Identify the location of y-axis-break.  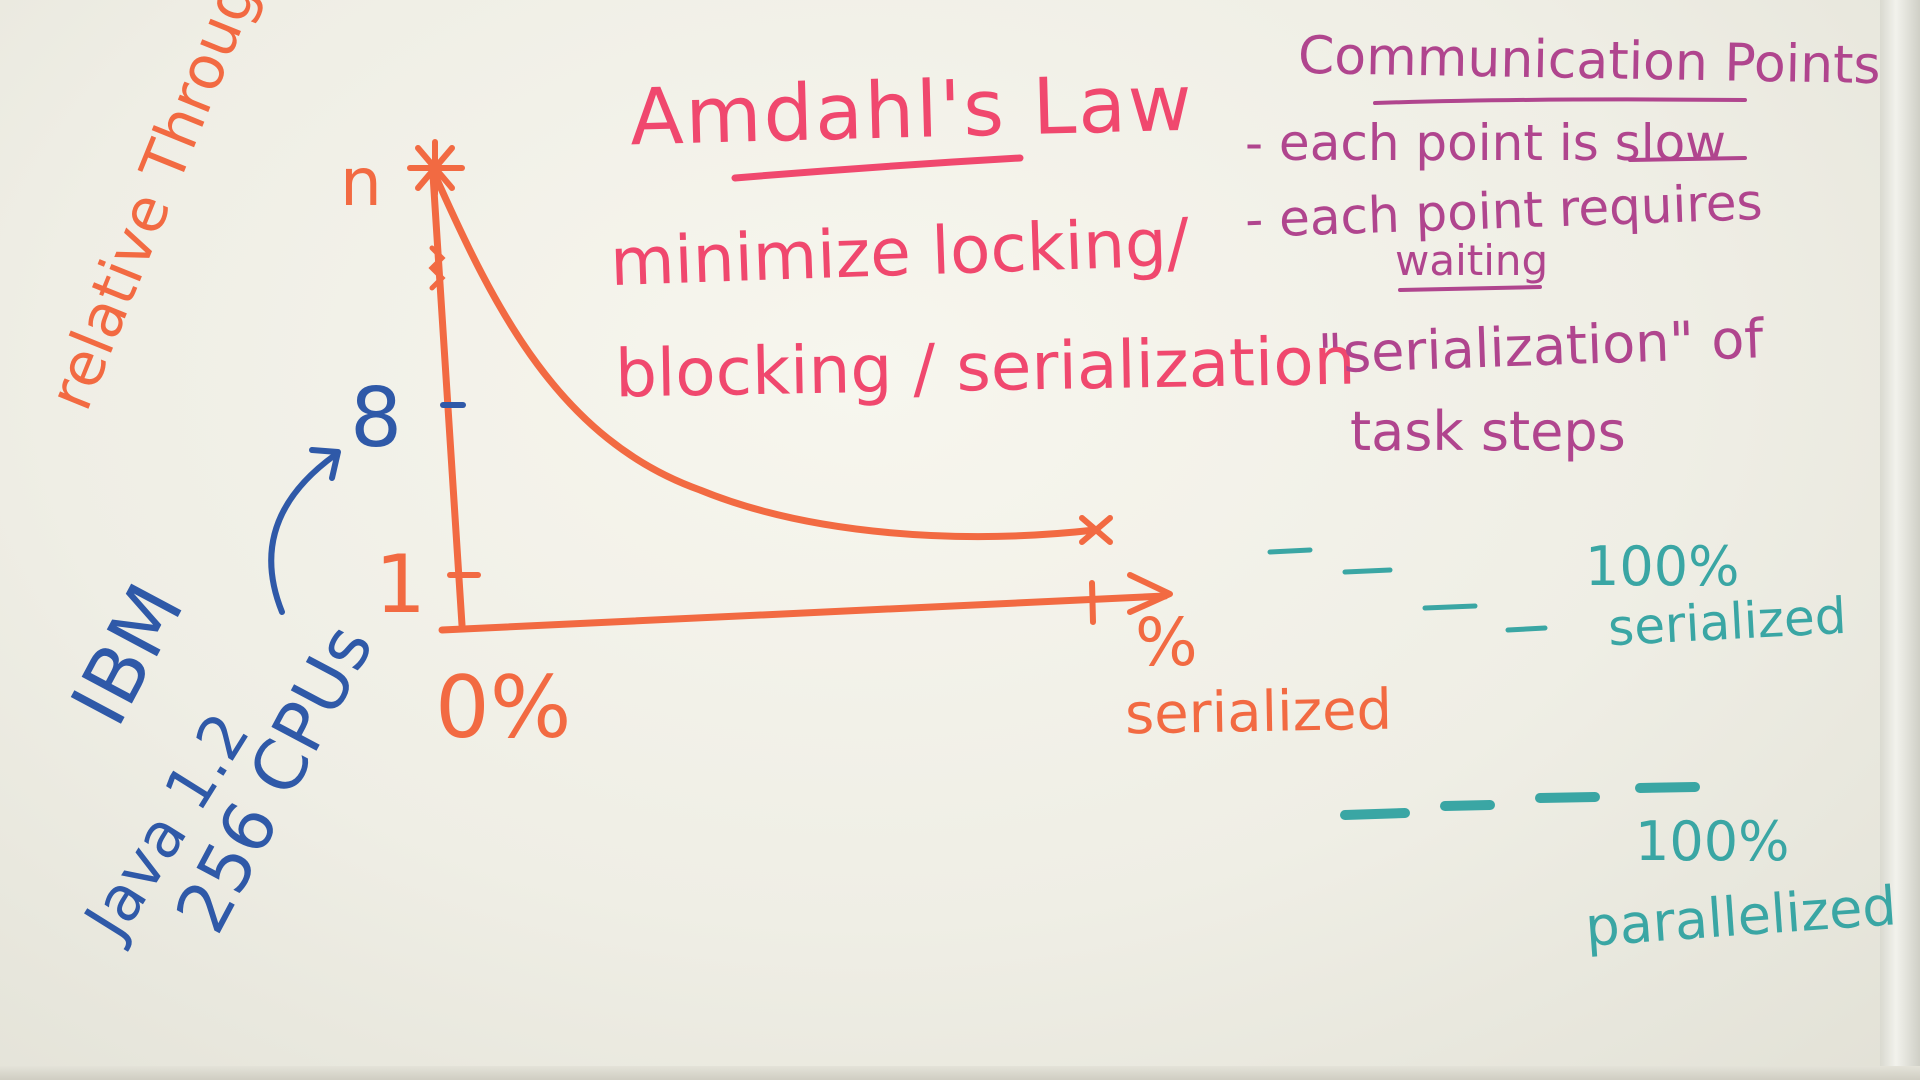
(437, 268).